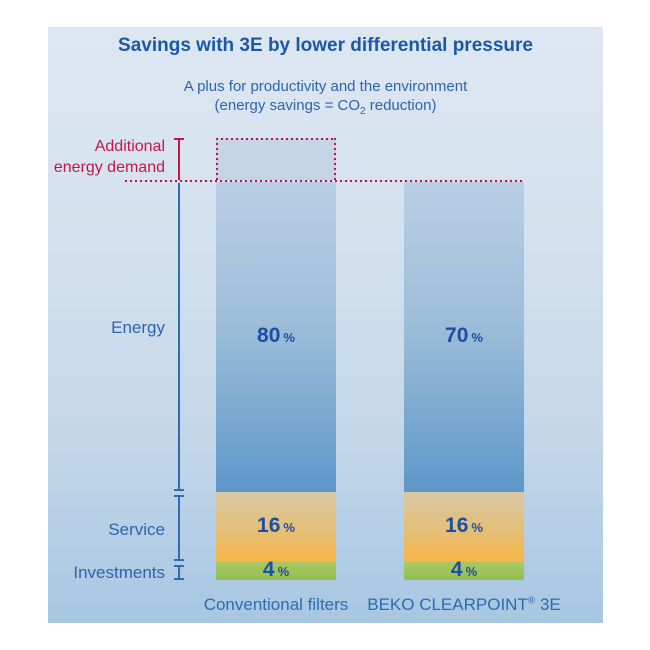 This screenshot has width=650, height=650. I want to click on subtitle-line2-pre: (energy savings = CO, so click(287, 105).